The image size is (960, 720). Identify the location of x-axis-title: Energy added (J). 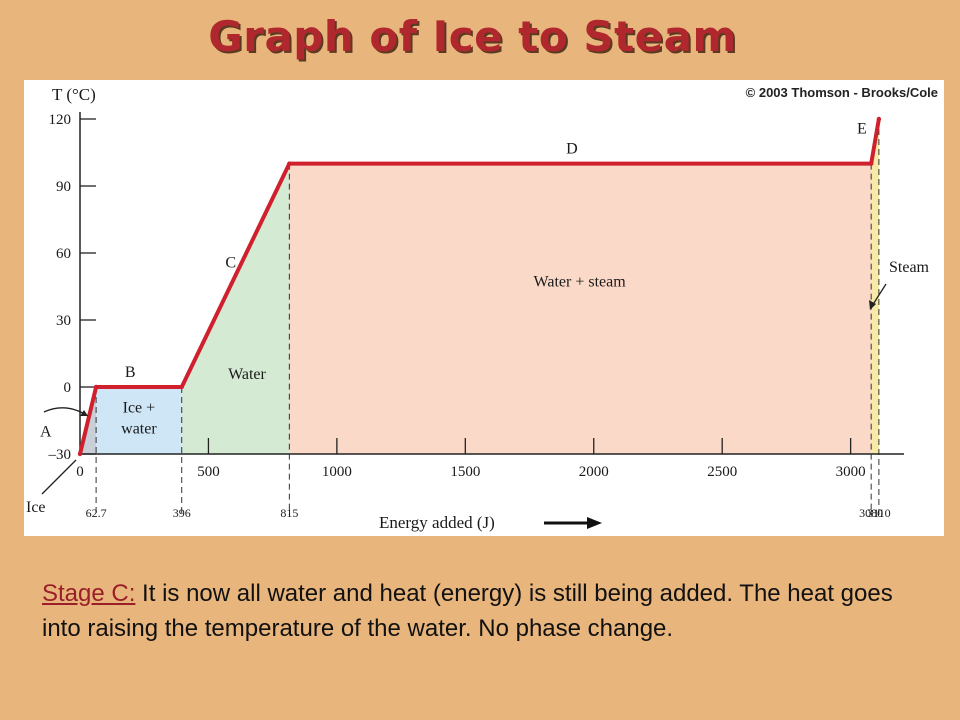
(437, 522).